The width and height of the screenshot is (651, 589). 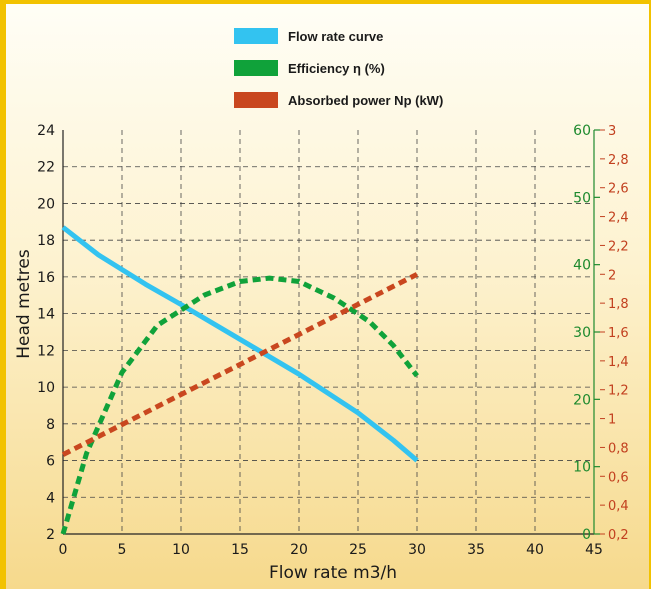 I want to click on efficiency-tick-label: 30, so click(x=582, y=333).